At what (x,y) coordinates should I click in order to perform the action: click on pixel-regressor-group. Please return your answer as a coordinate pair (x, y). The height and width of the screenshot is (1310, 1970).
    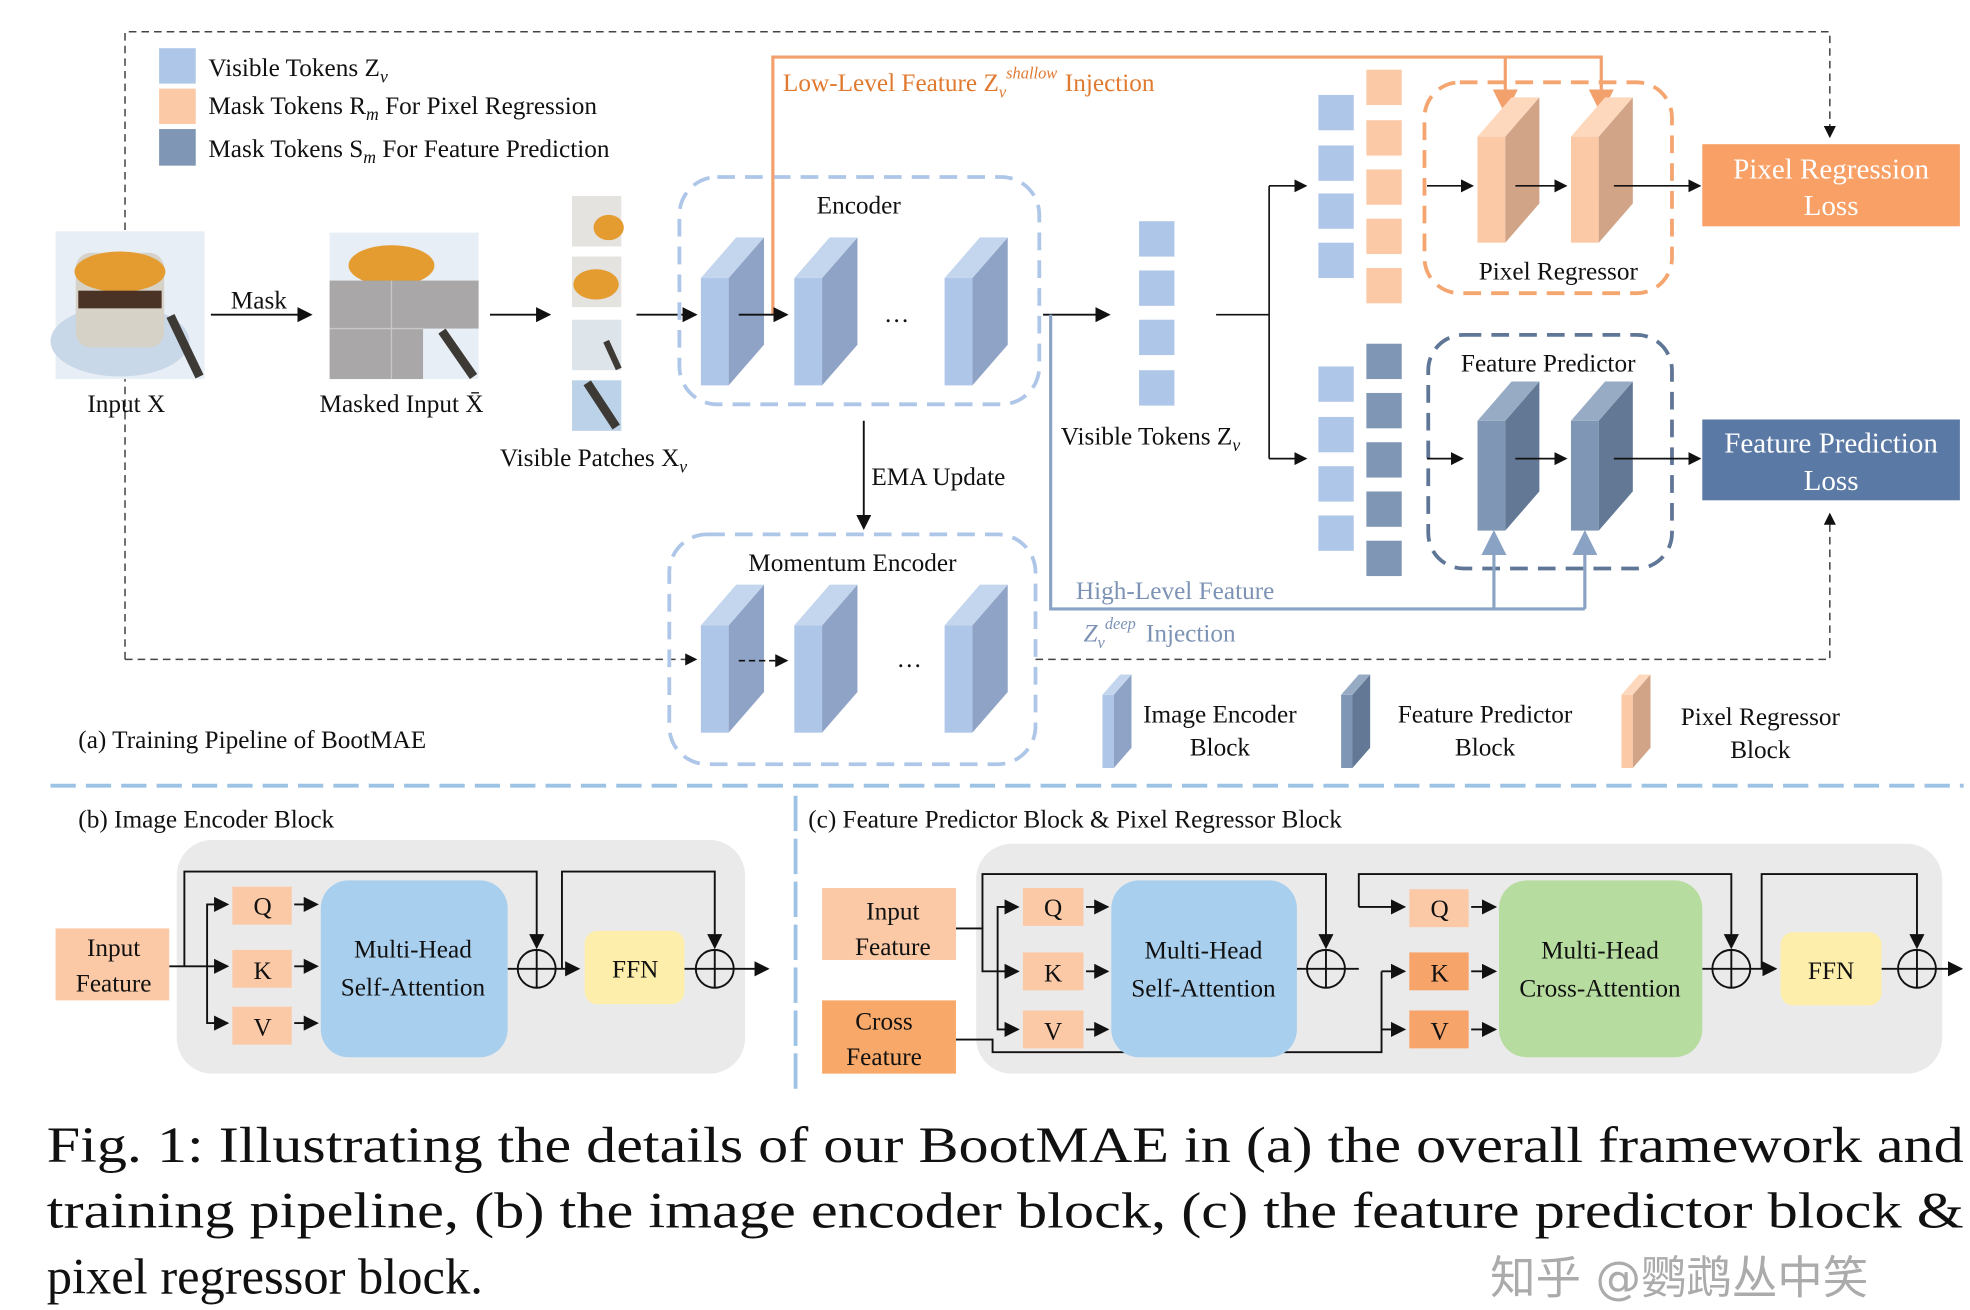
    Looking at the image, I should click on (1548, 188).